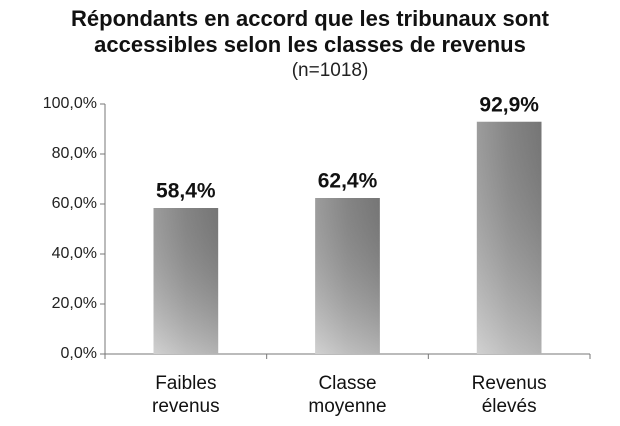 The height and width of the screenshot is (426, 620). I want to click on y-tick-label: 80,0%, so click(74, 153).